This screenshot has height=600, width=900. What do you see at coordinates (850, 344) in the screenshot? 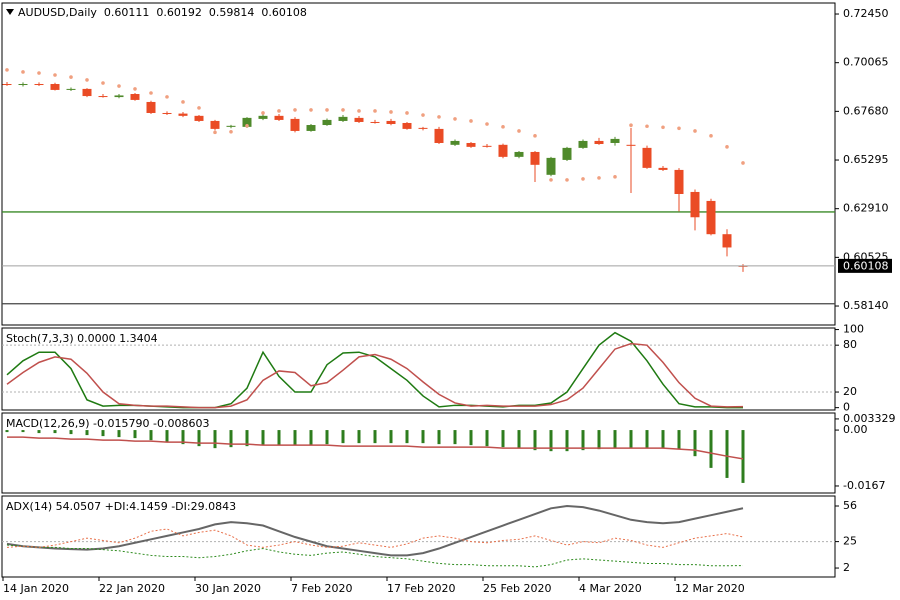
I see `y-tick-label: 80` at bounding box center [850, 344].